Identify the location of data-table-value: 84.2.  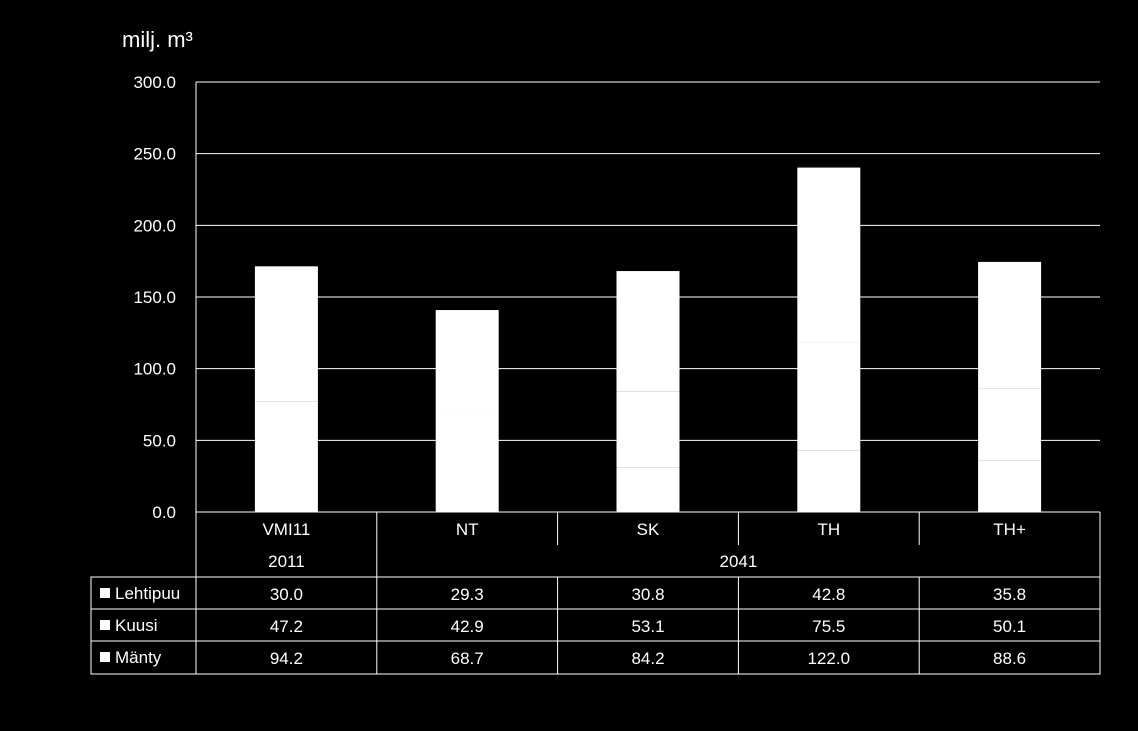
(647, 658).